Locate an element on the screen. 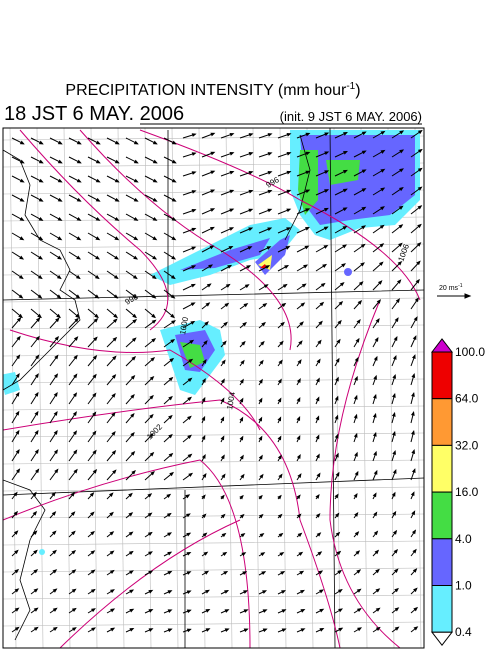 The width and height of the screenshot is (500, 655). init-time: (init. 9 JST 6 MAY. 2006) is located at coordinates (351, 116).